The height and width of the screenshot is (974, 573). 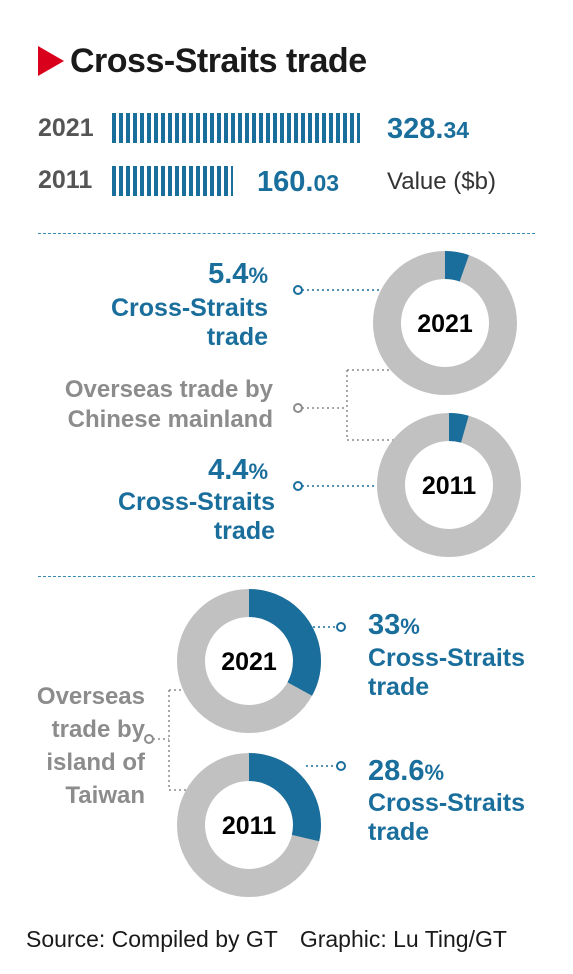 I want to click on bar-value-2021: 328.34, so click(x=428, y=129).